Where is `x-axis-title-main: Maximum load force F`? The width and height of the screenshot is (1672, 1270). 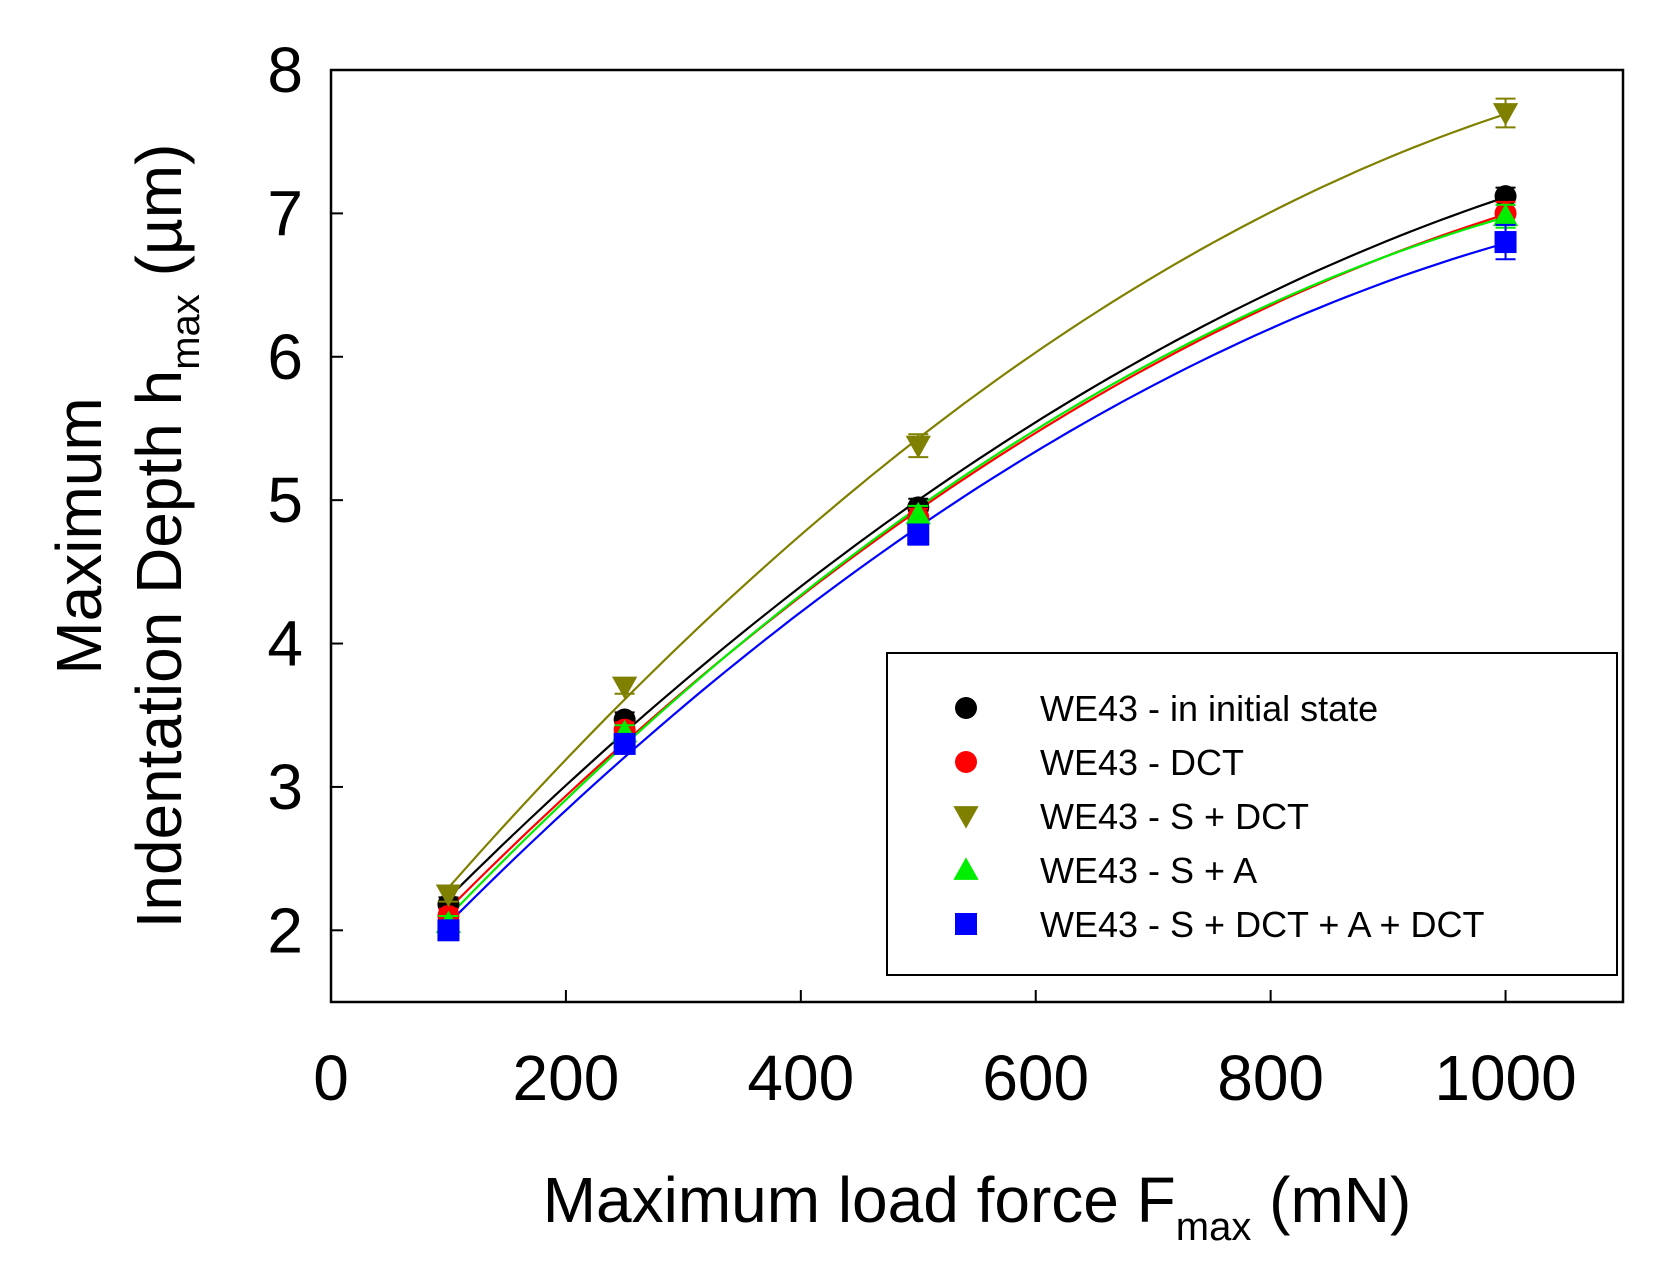
x-axis-title-main: Maximum load force F is located at coordinates (859, 1200).